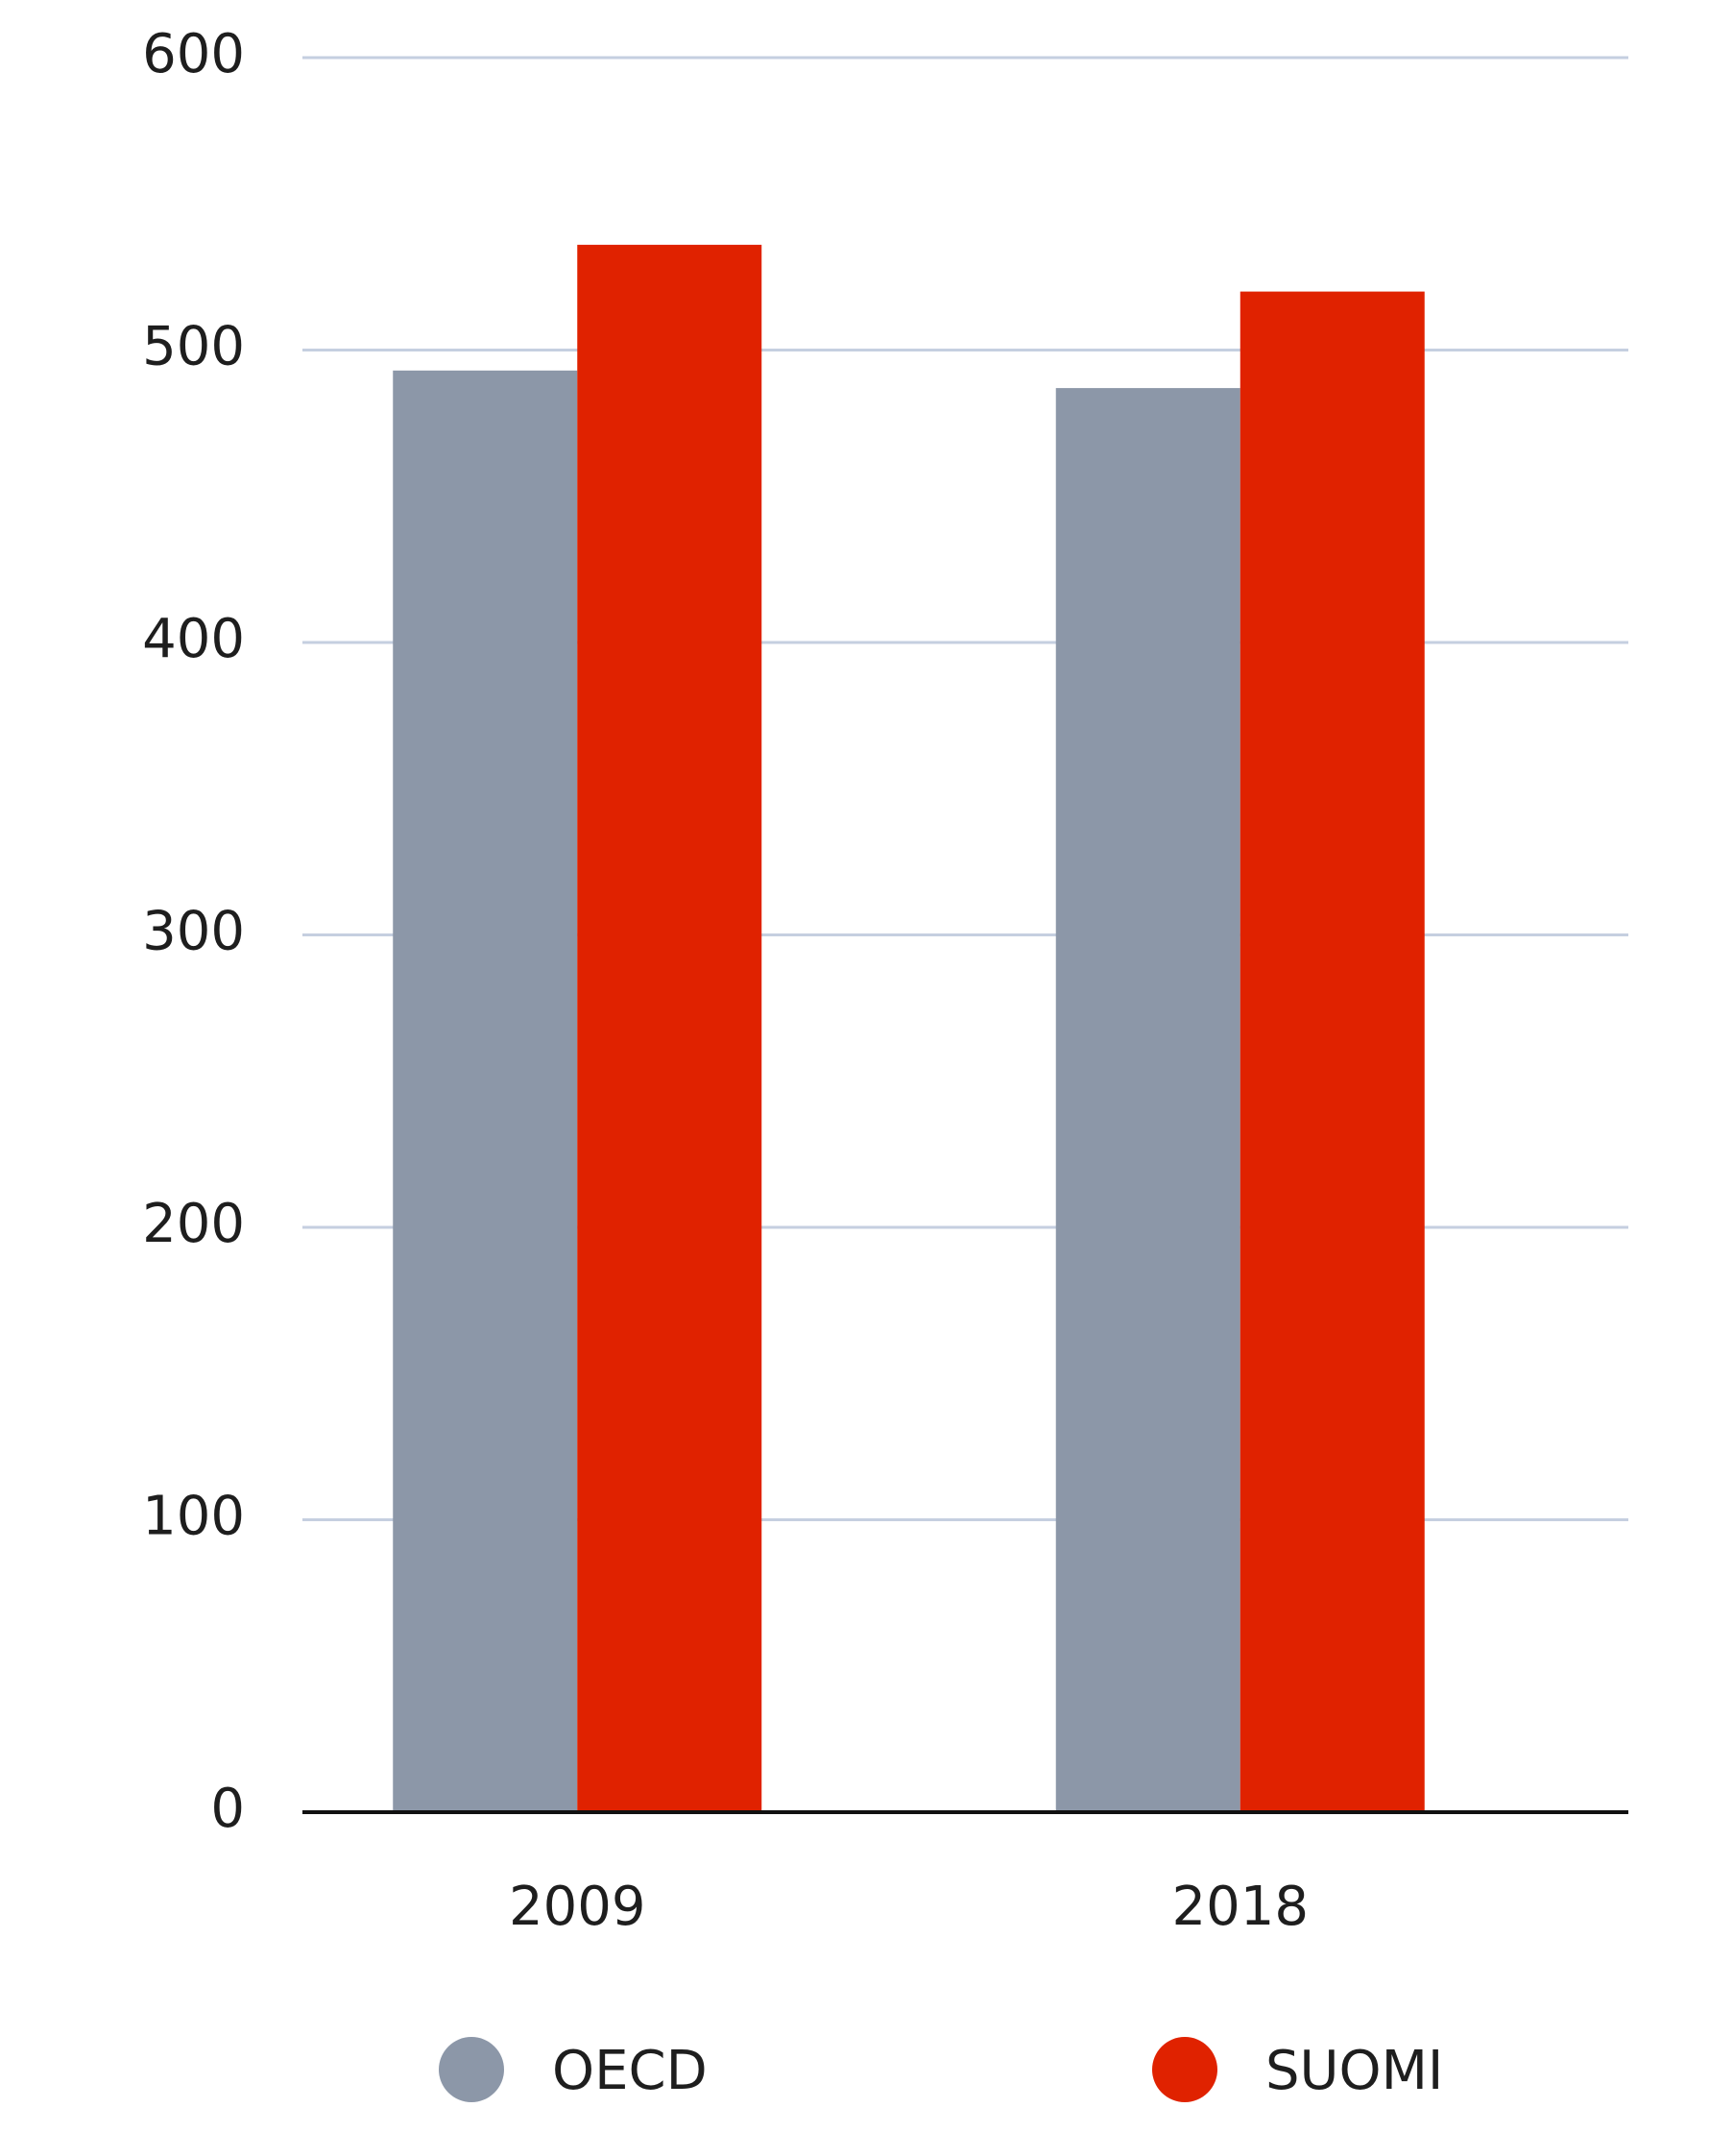 This screenshot has height=2156, width=1709. I want to click on x-tick-label: 2018, so click(1240, 1907).